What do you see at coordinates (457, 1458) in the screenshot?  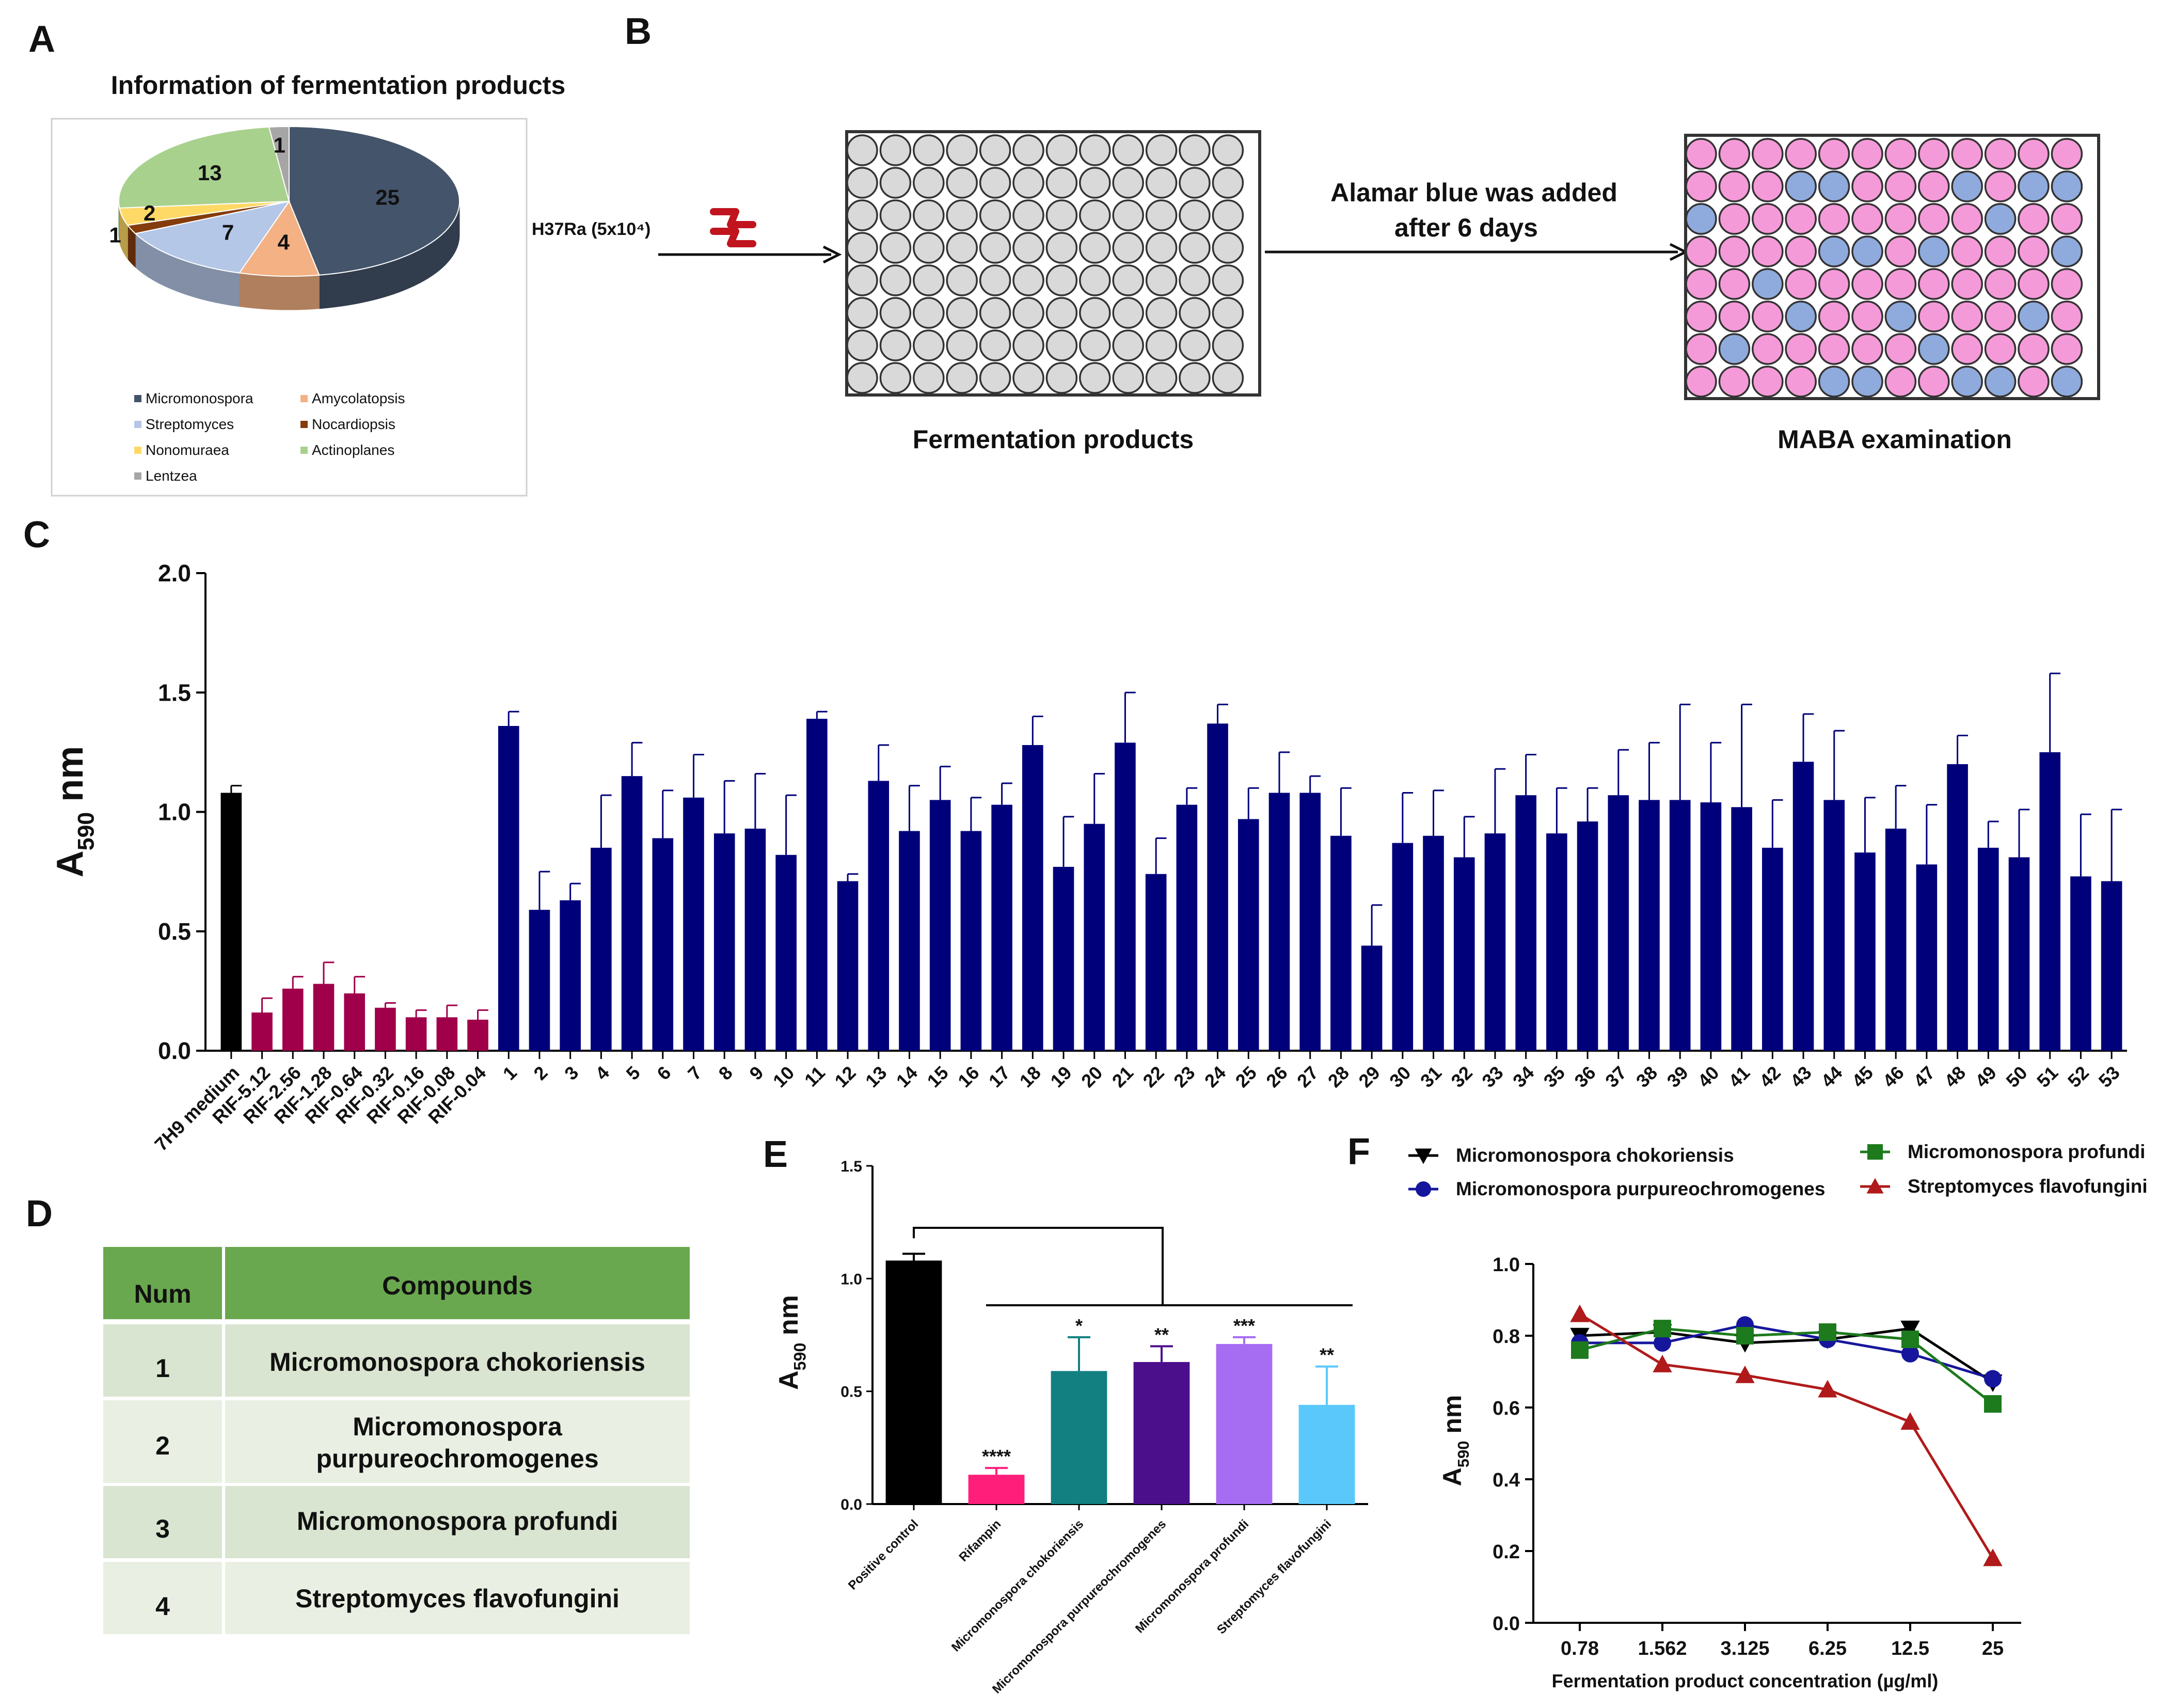 I see `table-cell-line: purpureochromogenes` at bounding box center [457, 1458].